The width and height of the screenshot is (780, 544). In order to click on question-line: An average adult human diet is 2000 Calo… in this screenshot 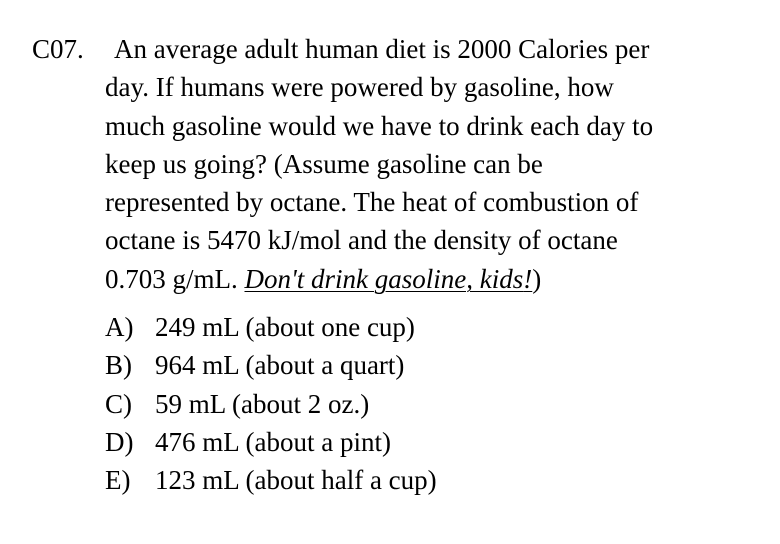, I will do `click(382, 49)`.